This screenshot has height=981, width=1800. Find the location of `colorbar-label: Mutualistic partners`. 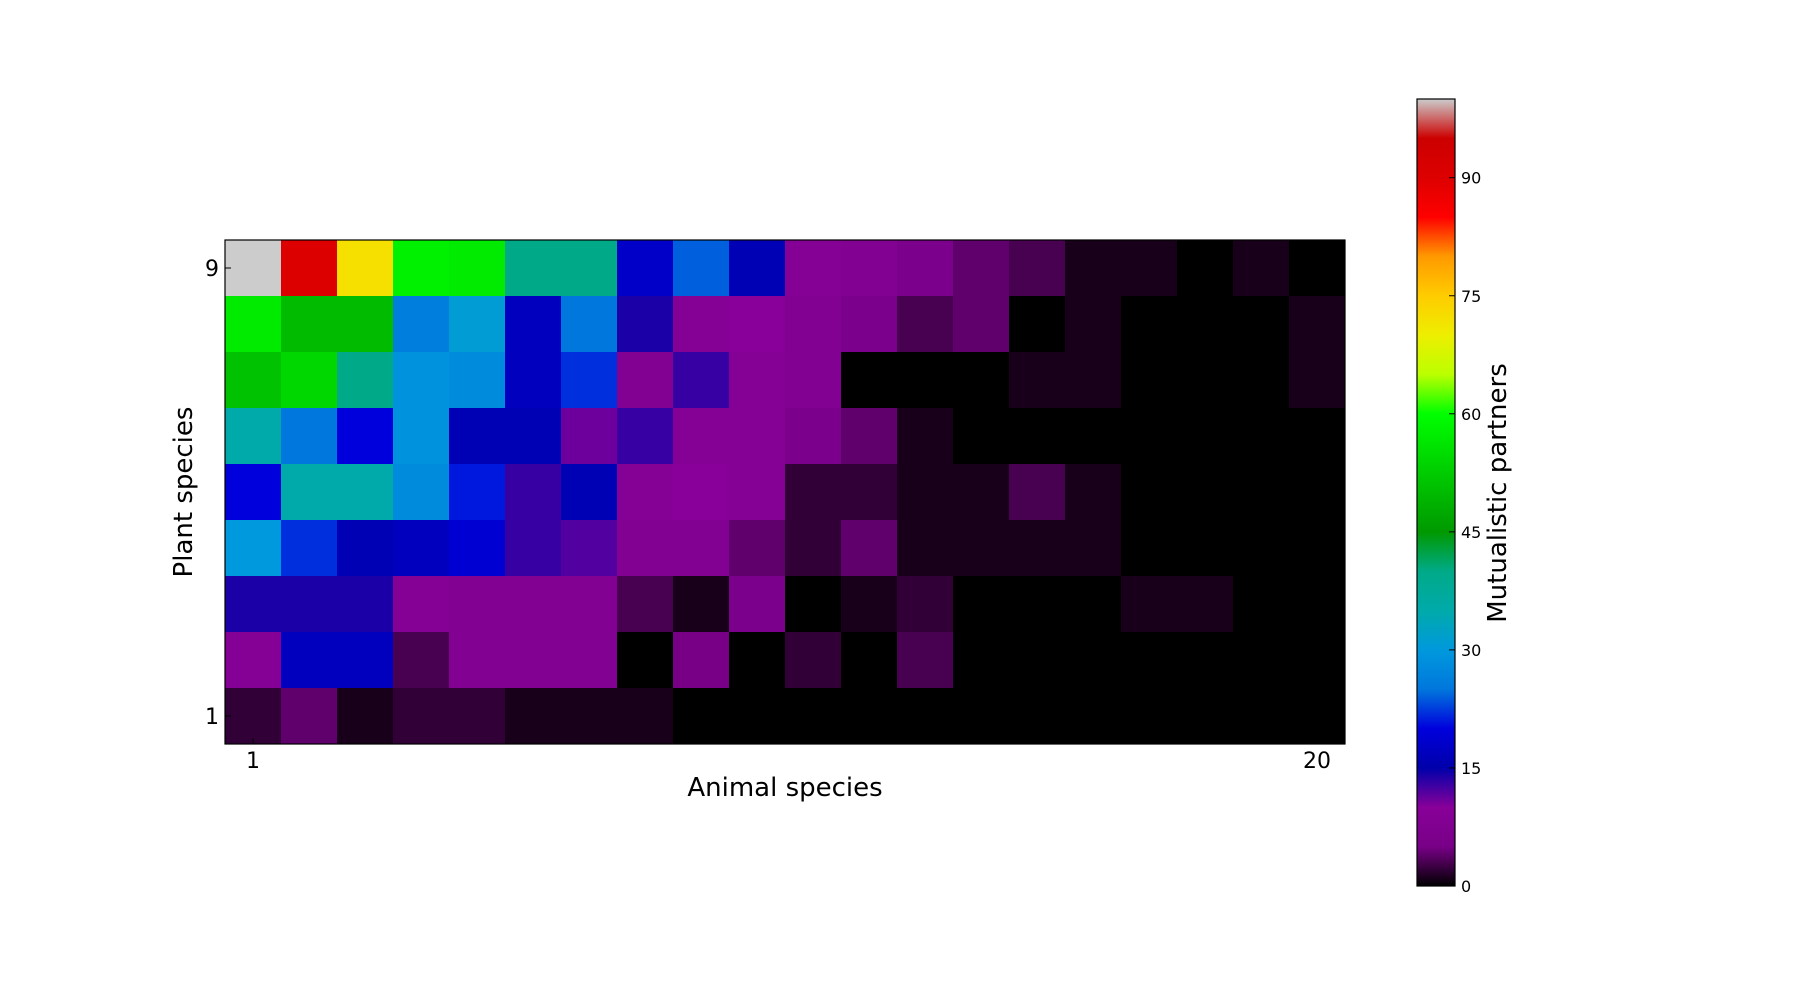

colorbar-label: Mutualistic partners is located at coordinates (1498, 493).